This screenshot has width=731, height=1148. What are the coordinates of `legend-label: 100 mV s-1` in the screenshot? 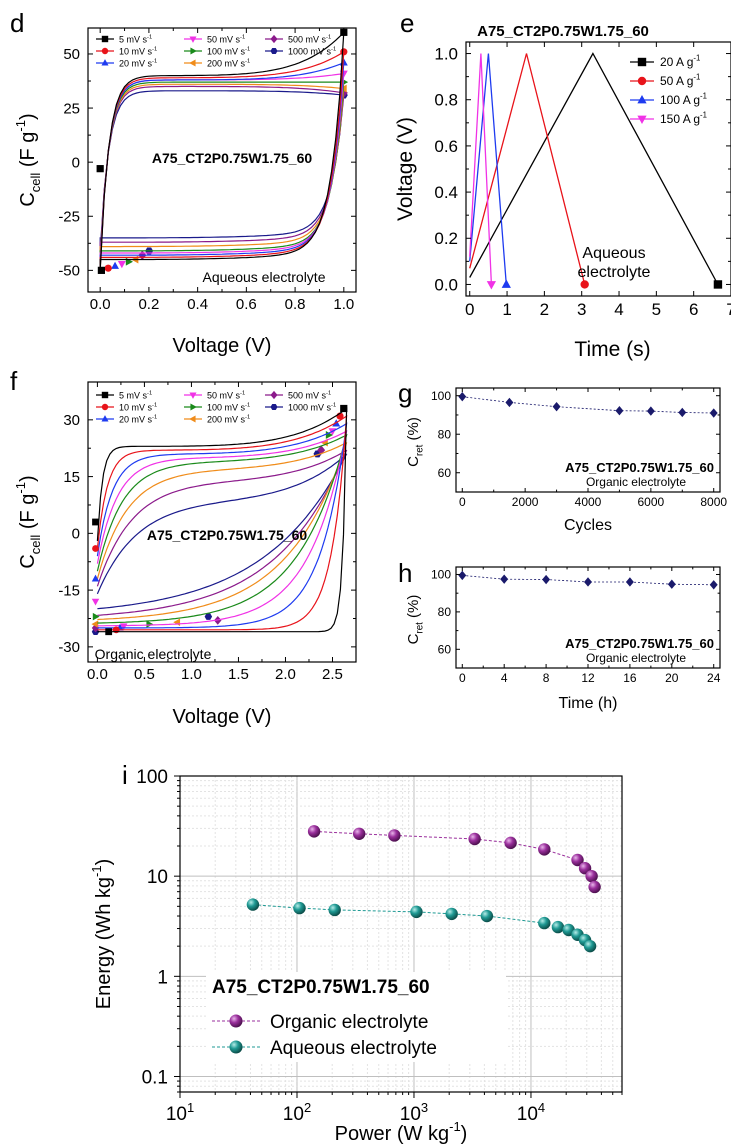 It's located at (228, 407).